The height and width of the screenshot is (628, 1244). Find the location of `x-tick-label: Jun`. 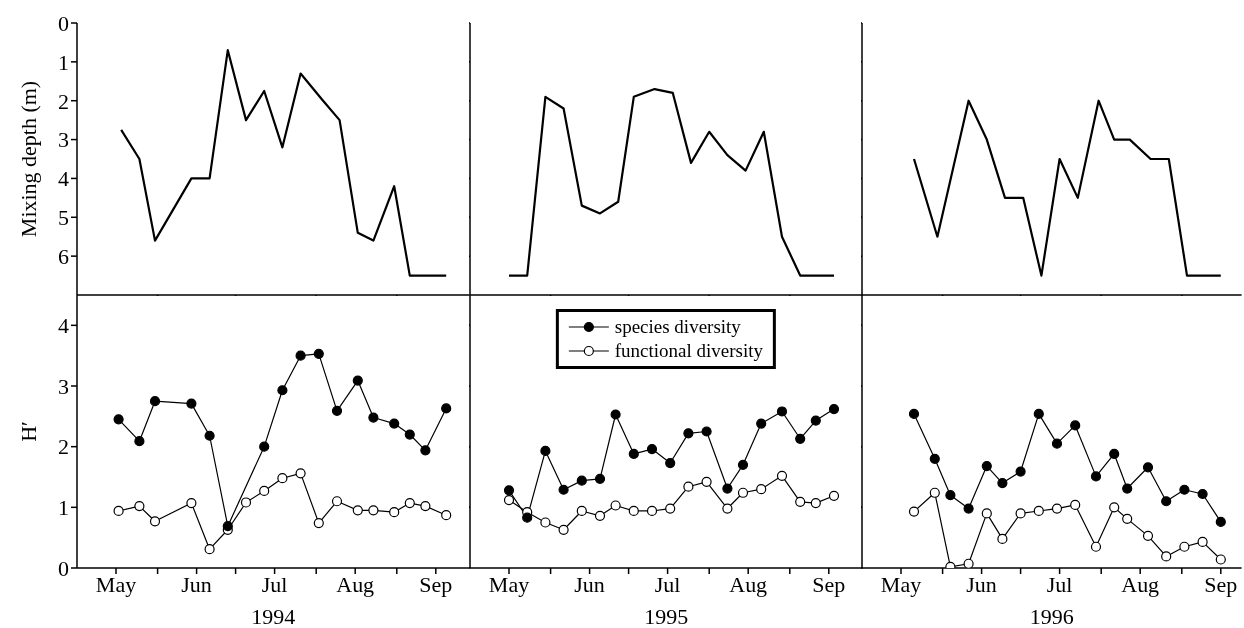

x-tick-label: Jun is located at coordinates (196, 584).